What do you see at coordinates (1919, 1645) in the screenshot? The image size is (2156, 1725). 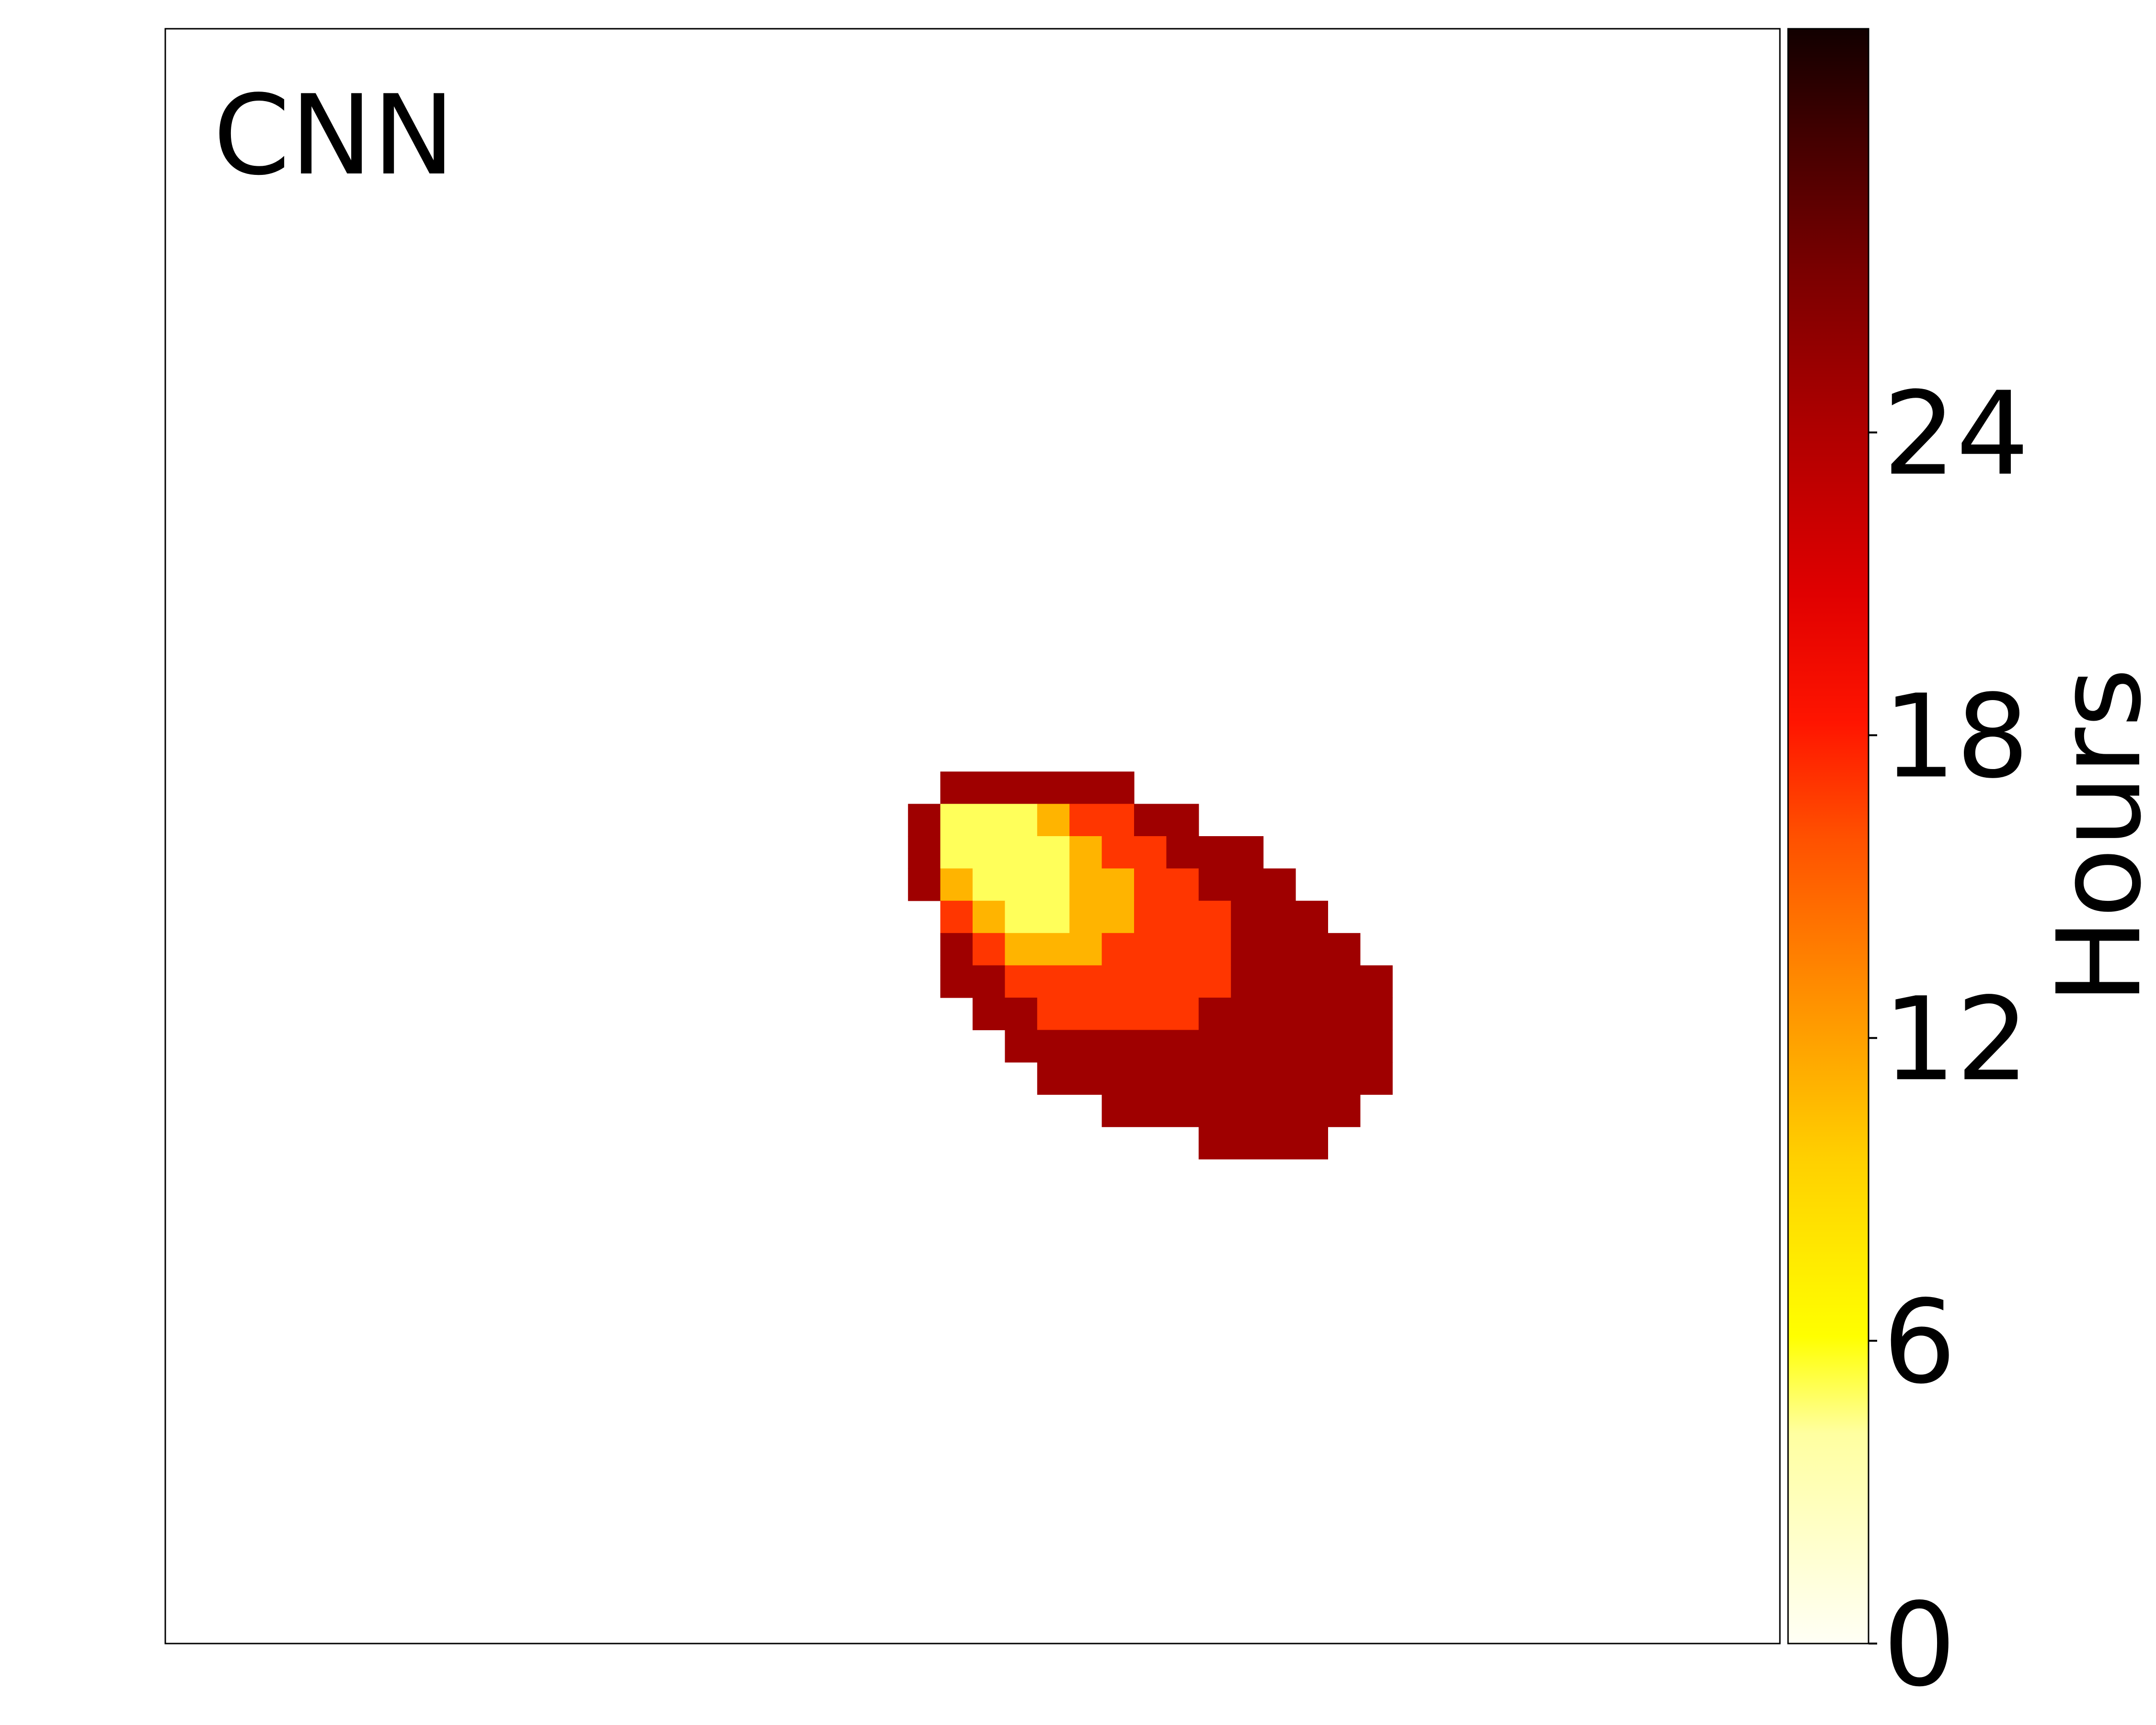 I see `colorbar-tick-label: 0` at bounding box center [1919, 1645].